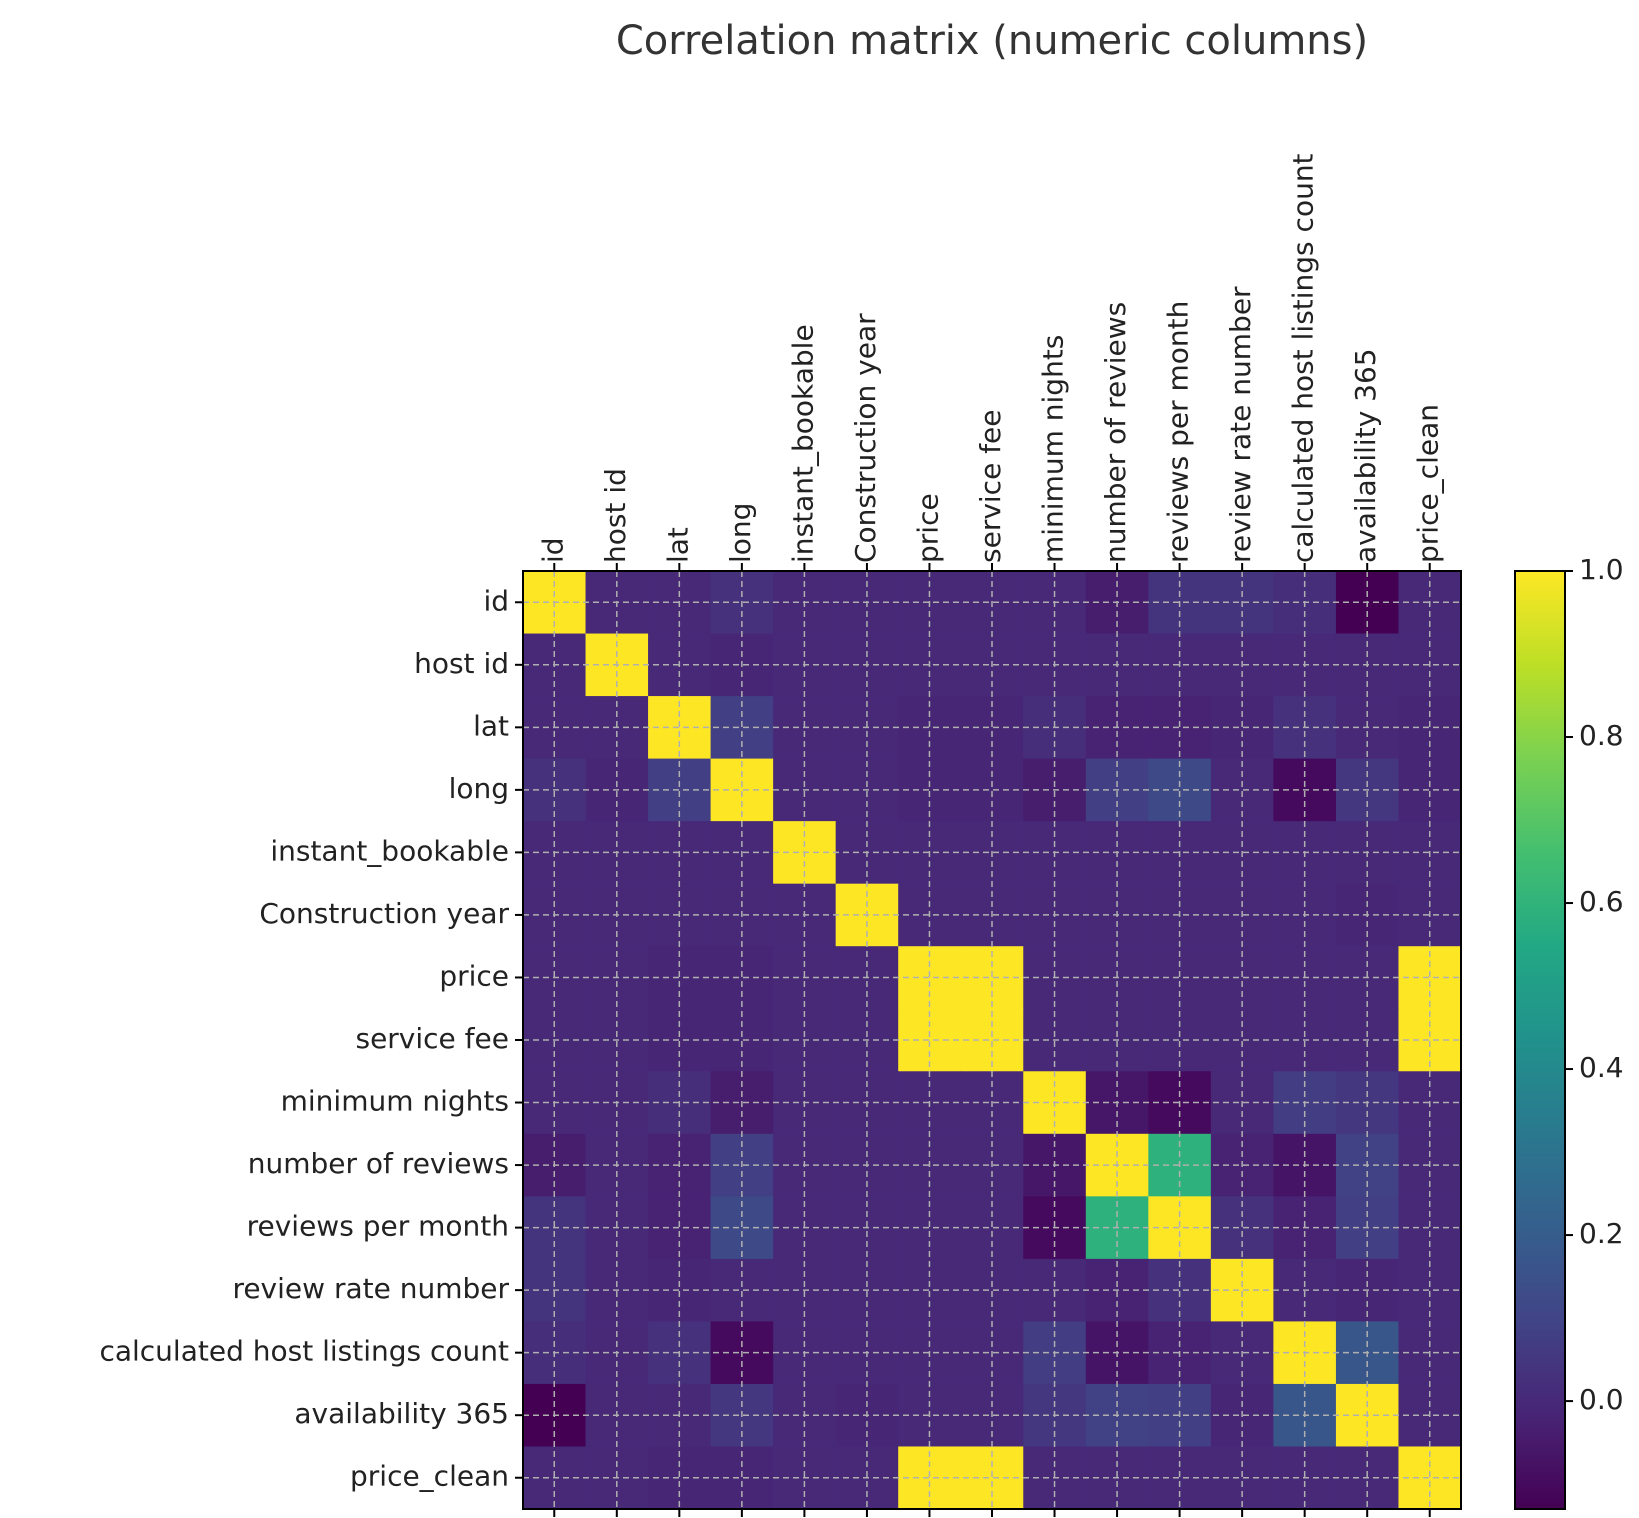  Describe the element at coordinates (615, 515) in the screenshot. I see `x-tick-label: host id` at that location.